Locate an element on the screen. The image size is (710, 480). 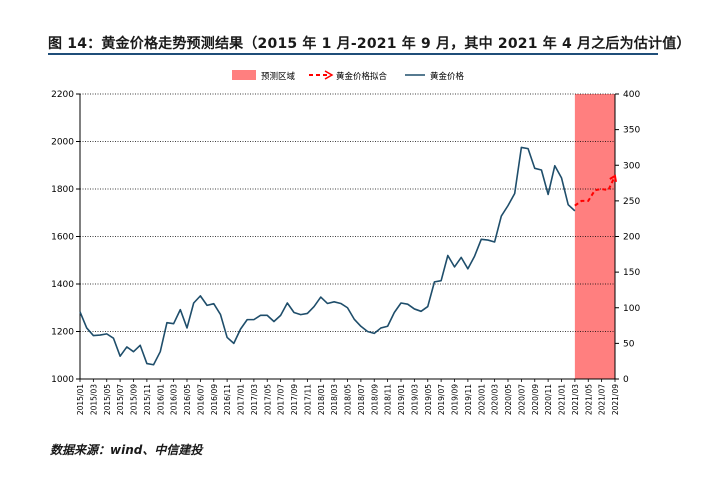
legend: 预测区域 黄金价格拟合 黄金价格 is located at coordinates (348, 76).